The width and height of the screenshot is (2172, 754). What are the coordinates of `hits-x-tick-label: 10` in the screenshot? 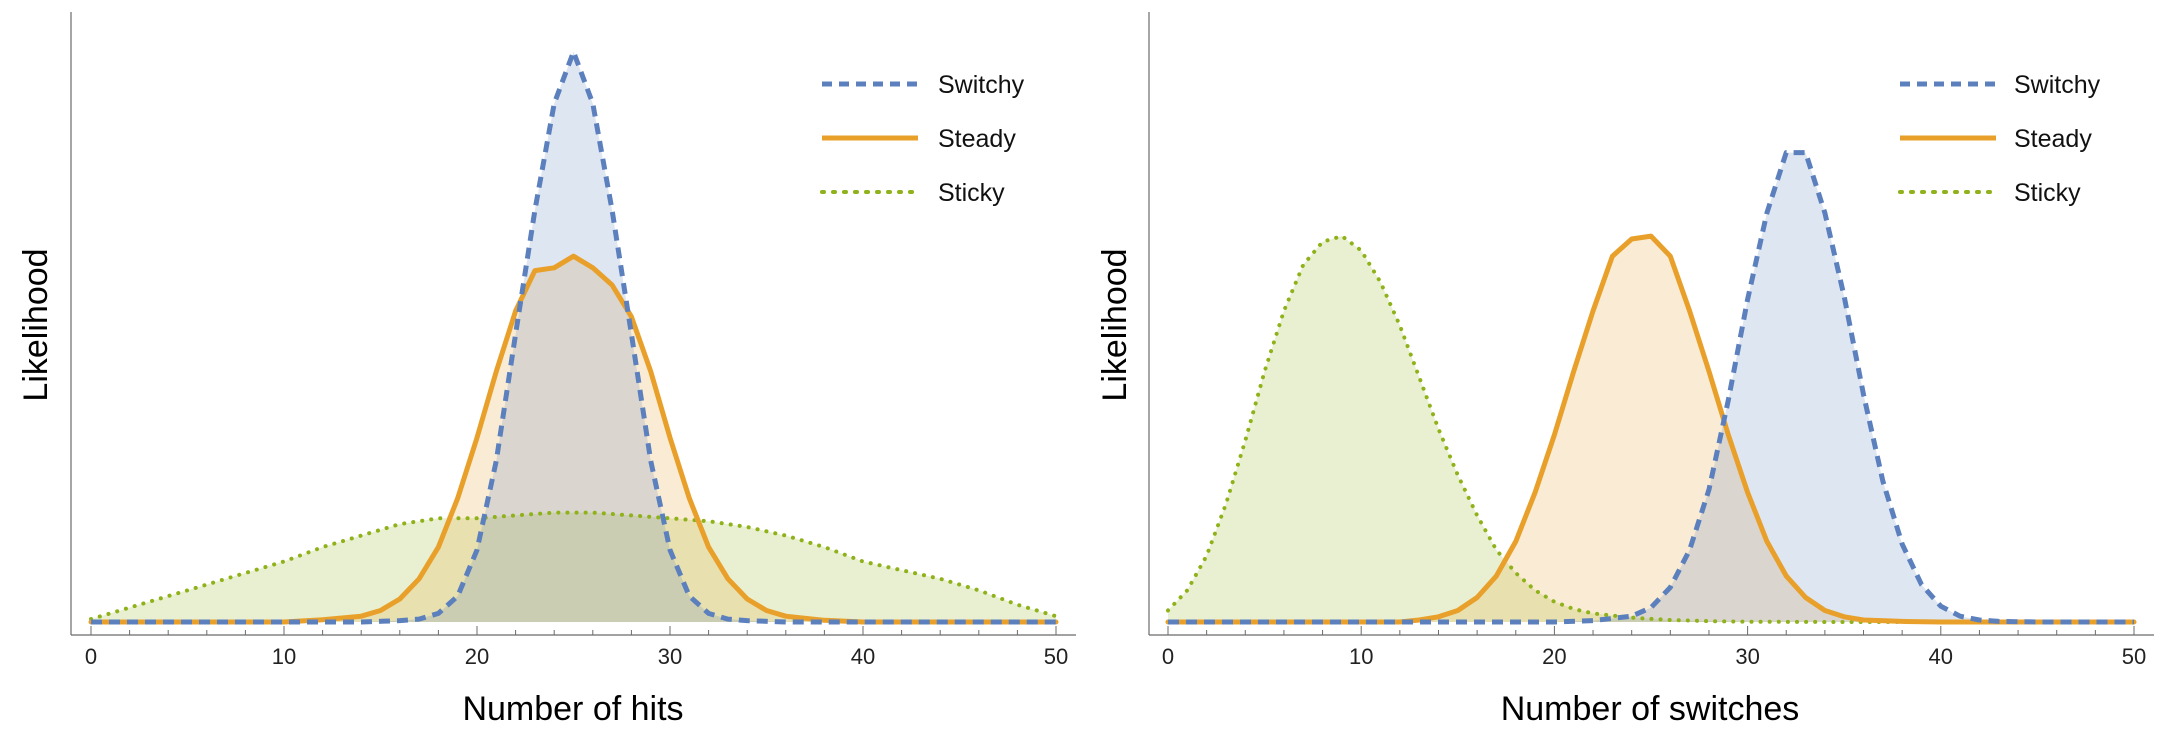 It's located at (284, 656).